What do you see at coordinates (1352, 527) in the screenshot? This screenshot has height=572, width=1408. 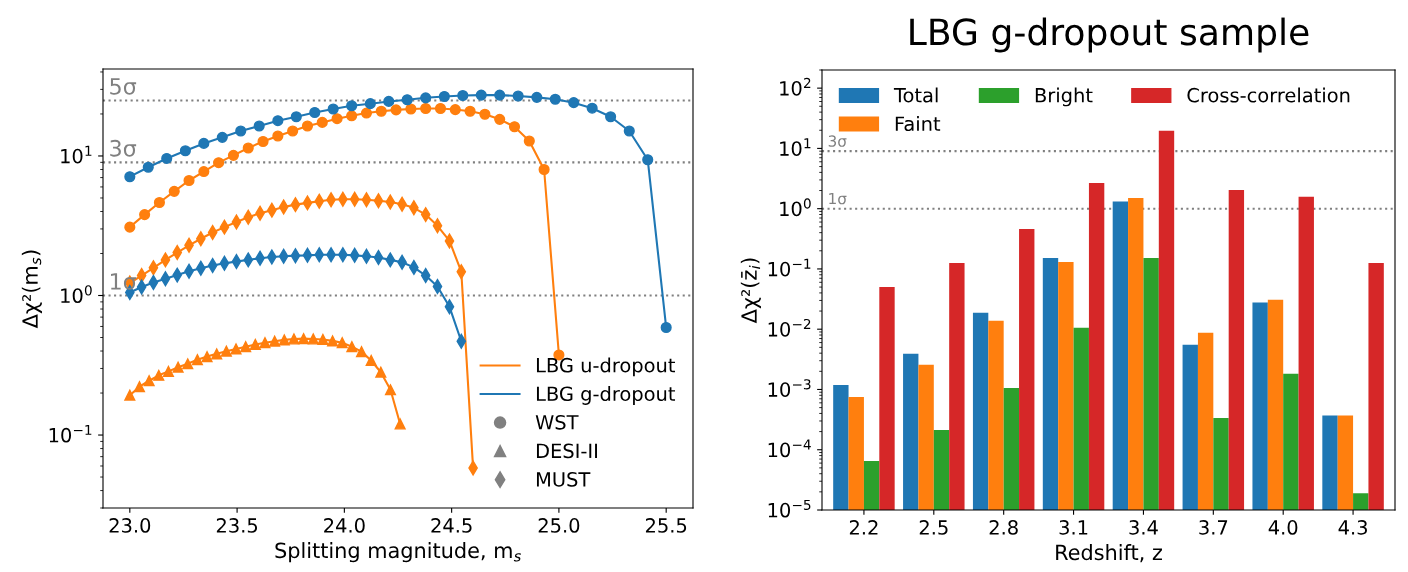 I see `x-tick-label: 4.3` at bounding box center [1352, 527].